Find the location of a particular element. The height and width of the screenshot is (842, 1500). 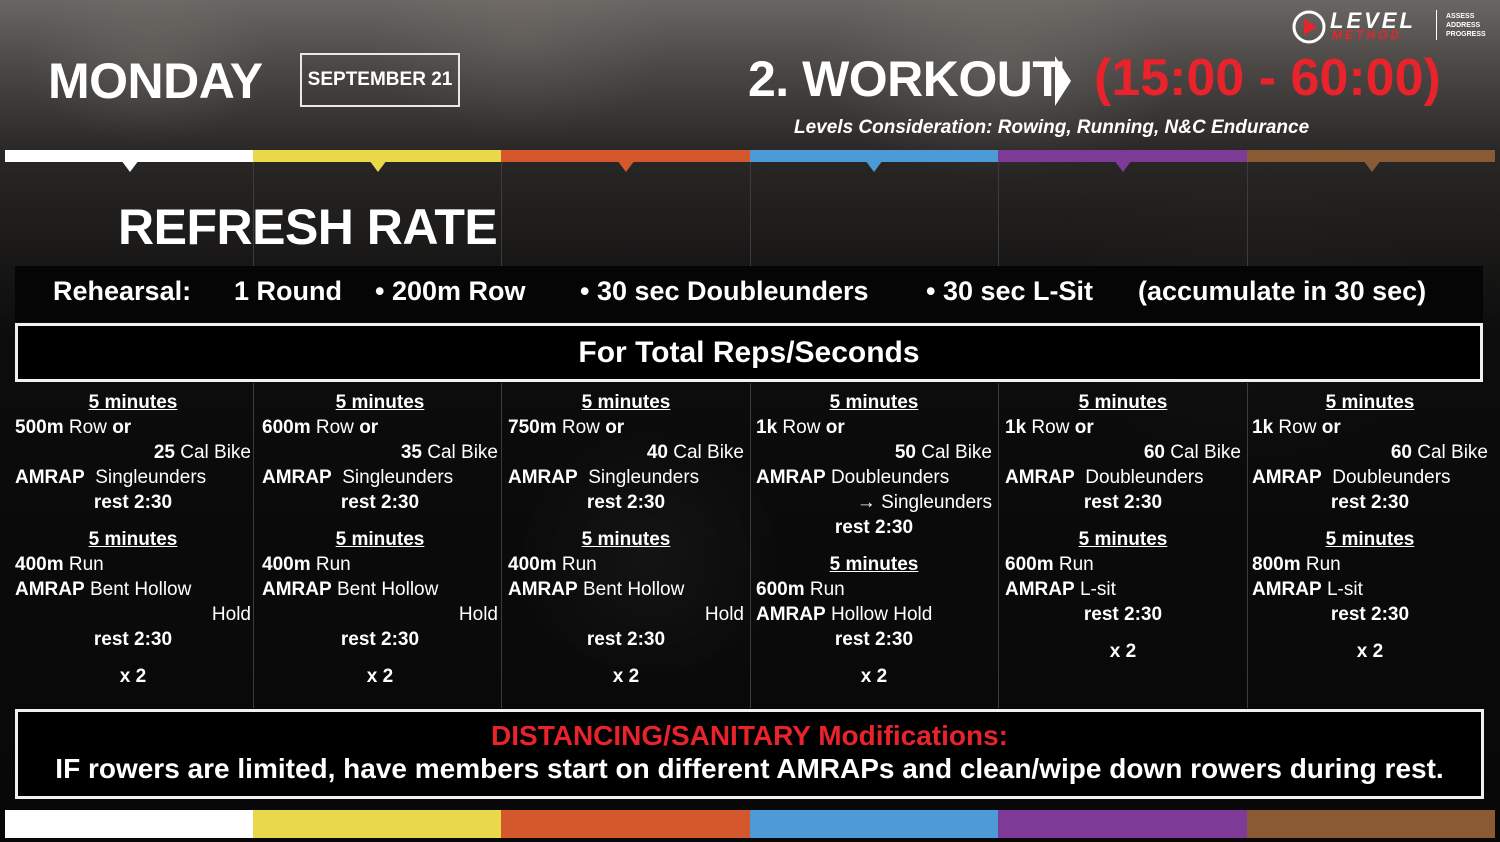

amrap-extra: → Singleunders is located at coordinates (924, 502).